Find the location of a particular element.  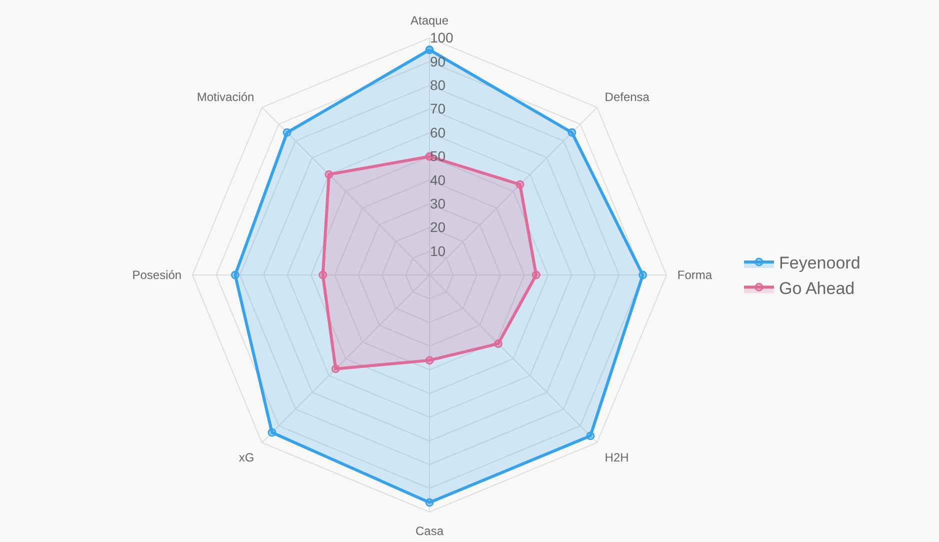

spoke-label: Forma is located at coordinates (694, 275).